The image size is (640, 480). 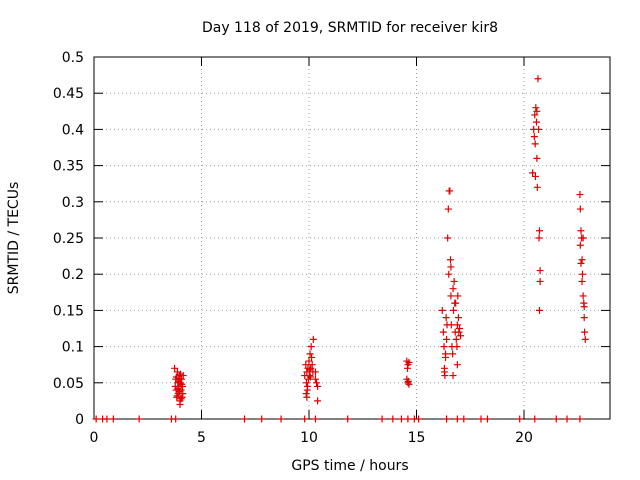 What do you see at coordinates (73, 275) in the screenshot?
I see `y-tick-label: 0.2` at bounding box center [73, 275].